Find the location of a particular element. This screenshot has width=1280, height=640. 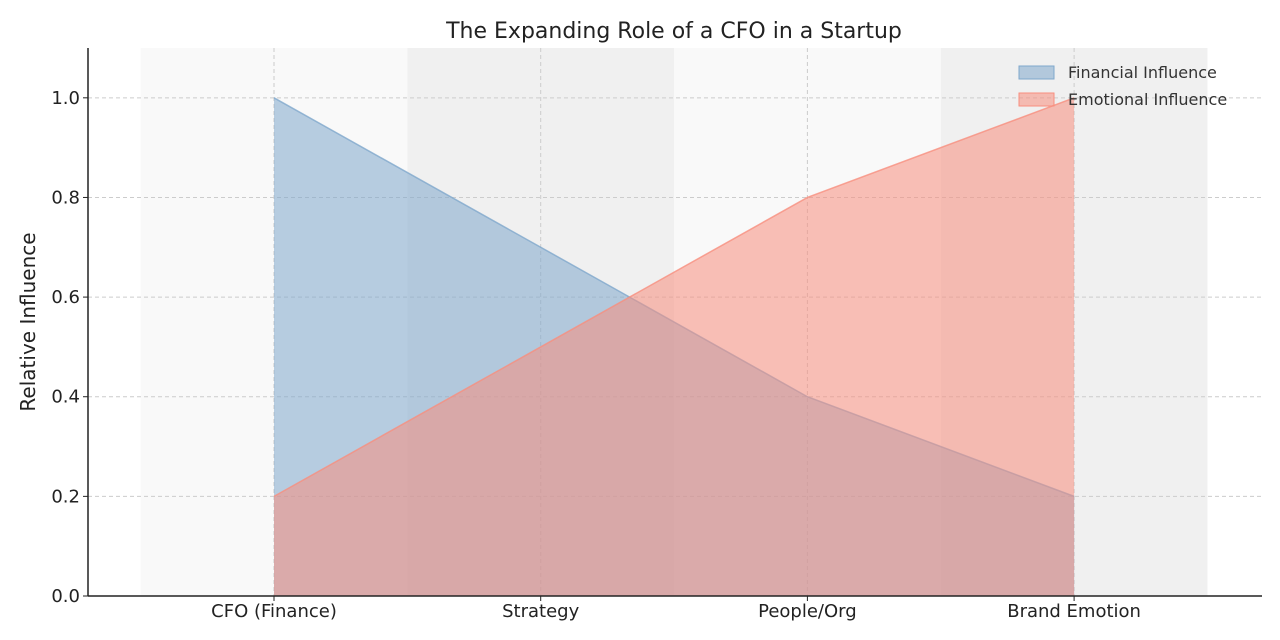

legend-label: Financial Influence is located at coordinates (1142, 72).